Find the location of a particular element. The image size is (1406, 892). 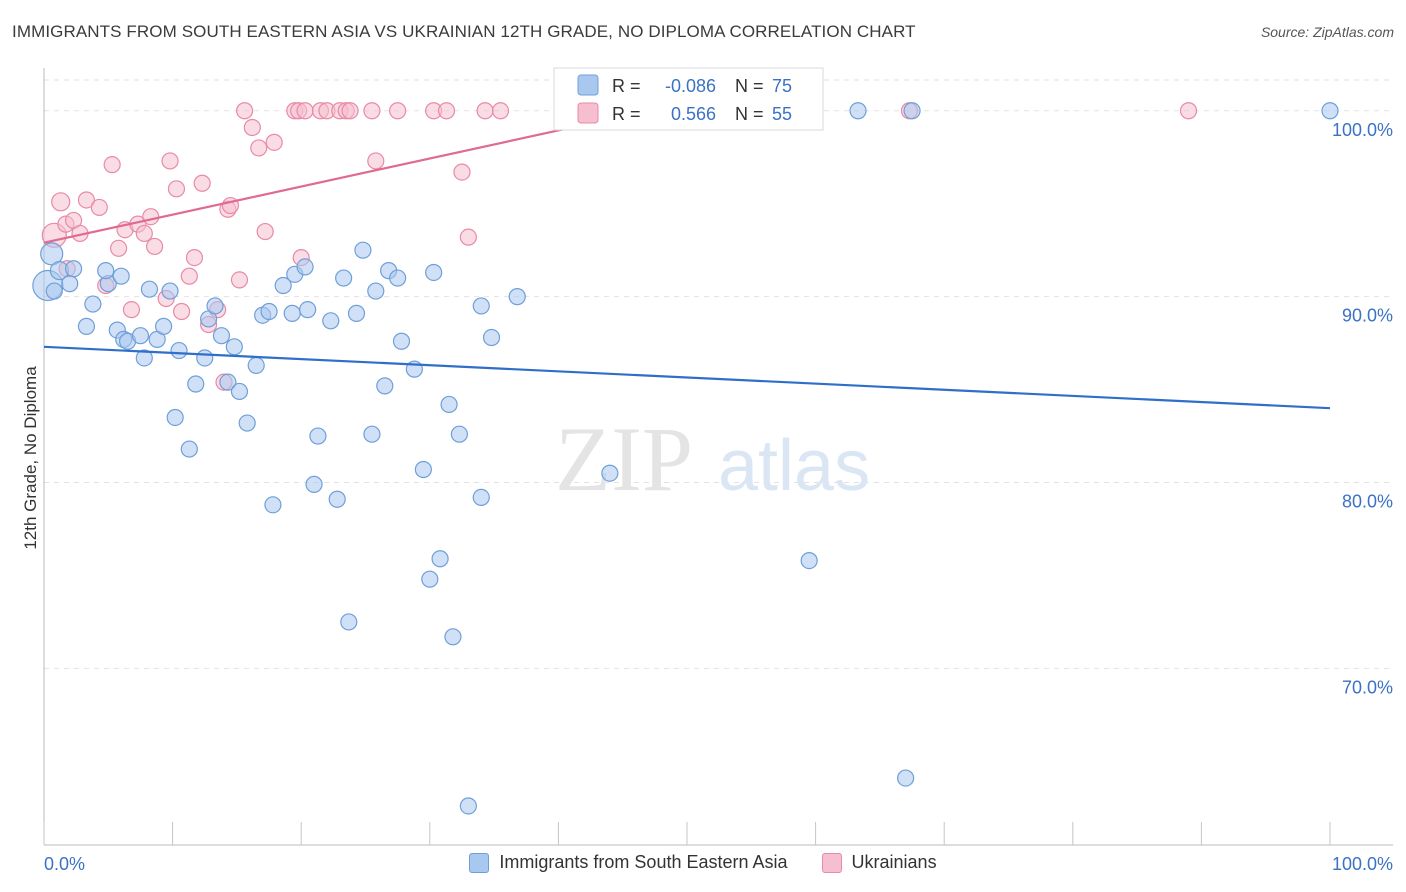

y-axis-title: 12th Grade, No Diploma is located at coordinates (30, 458).